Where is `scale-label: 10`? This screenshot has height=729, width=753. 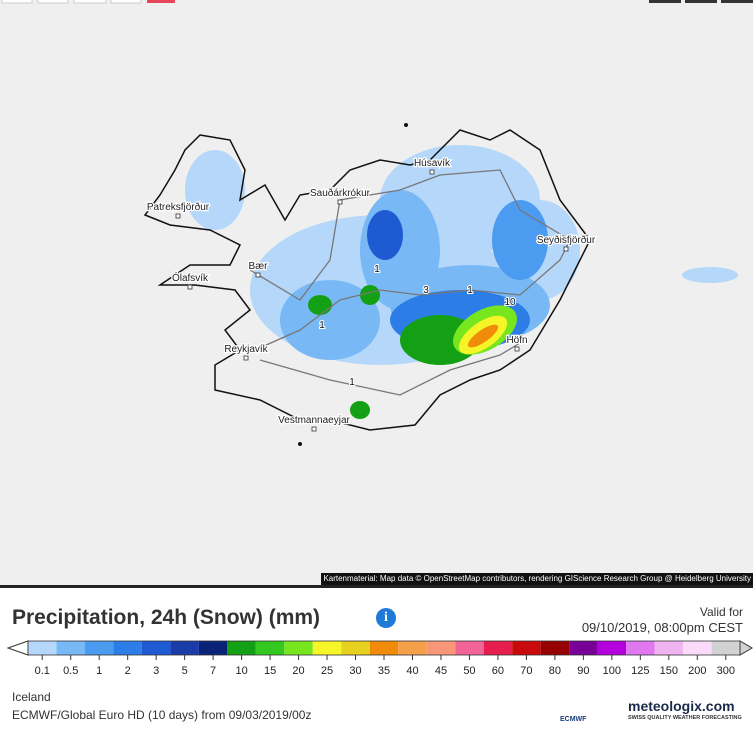 scale-label: 10 is located at coordinates (241, 671).